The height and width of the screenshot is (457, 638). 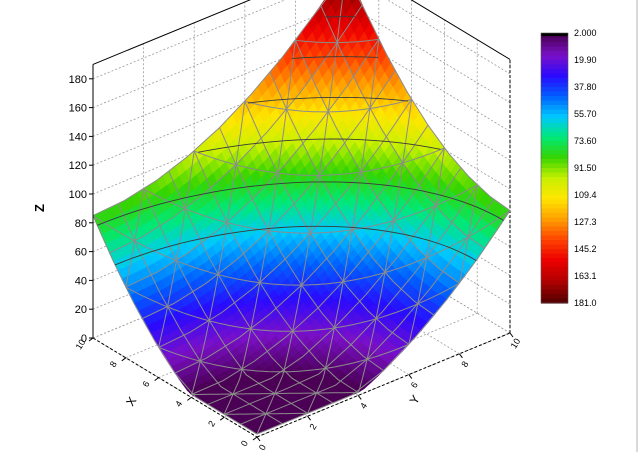 I want to click on y-tick-label: 4, so click(x=363, y=406).